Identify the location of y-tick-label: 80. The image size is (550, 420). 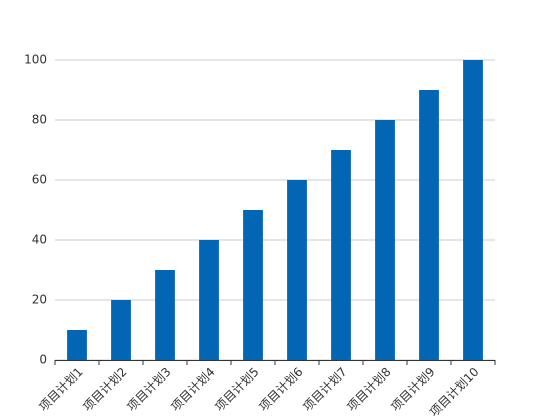
(39, 120).